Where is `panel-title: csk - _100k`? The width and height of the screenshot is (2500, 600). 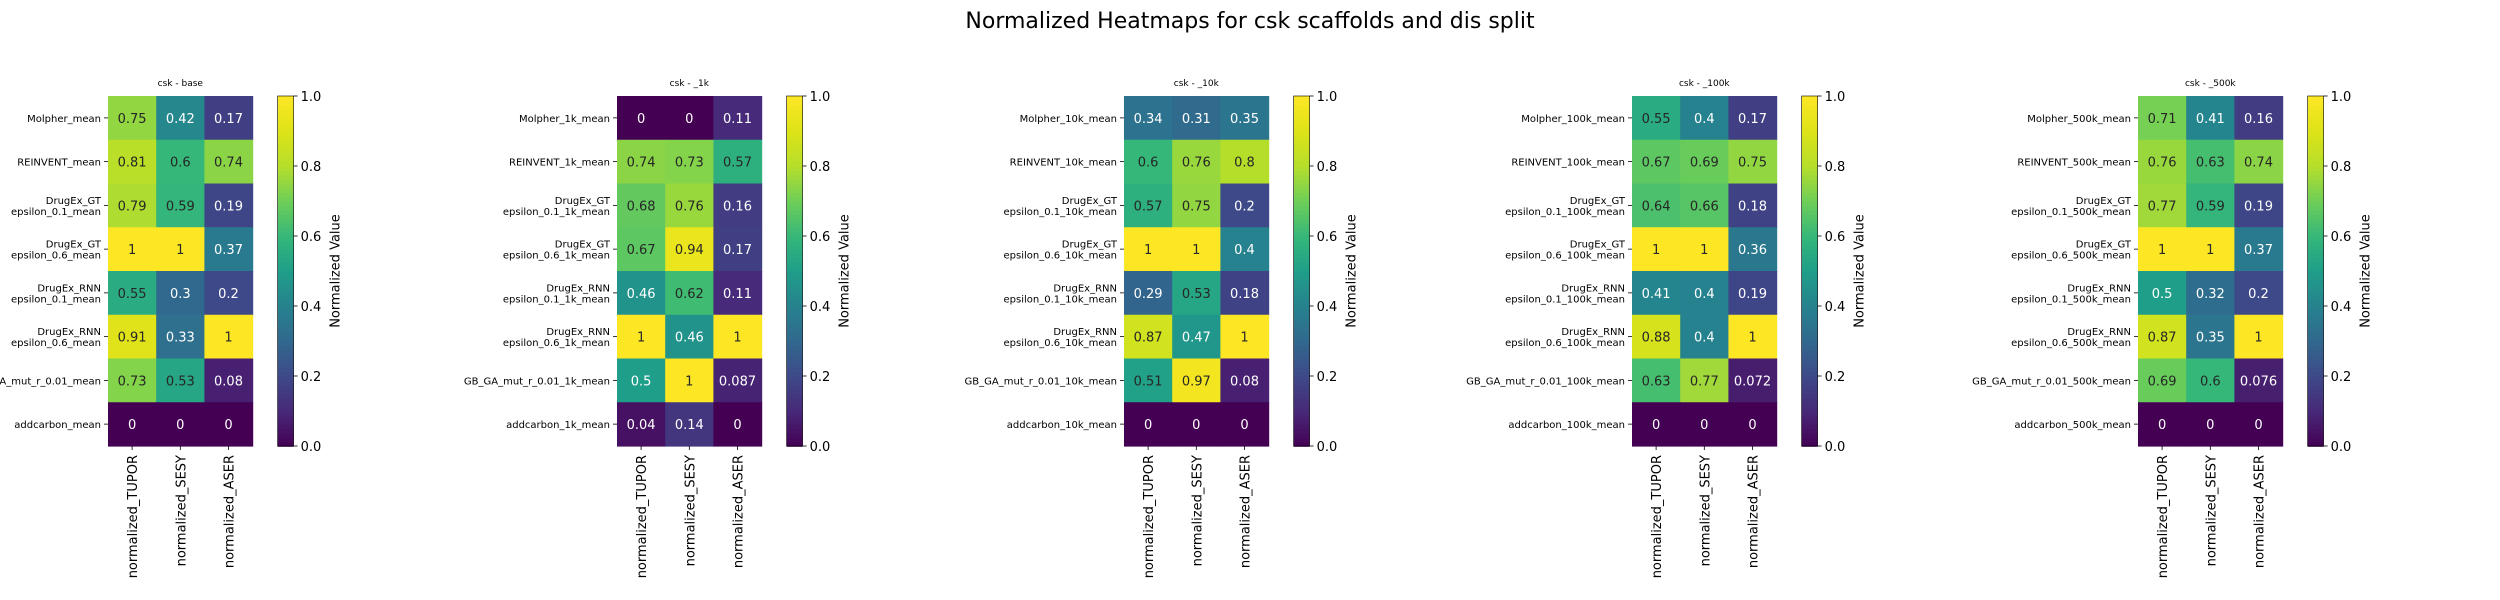 panel-title: csk - _100k is located at coordinates (1704, 84).